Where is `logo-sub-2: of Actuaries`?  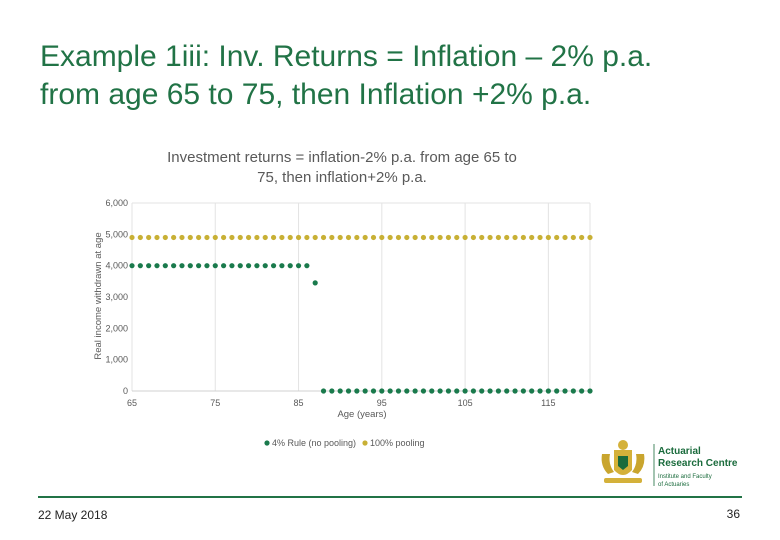 logo-sub-2: of Actuaries is located at coordinates (673, 485).